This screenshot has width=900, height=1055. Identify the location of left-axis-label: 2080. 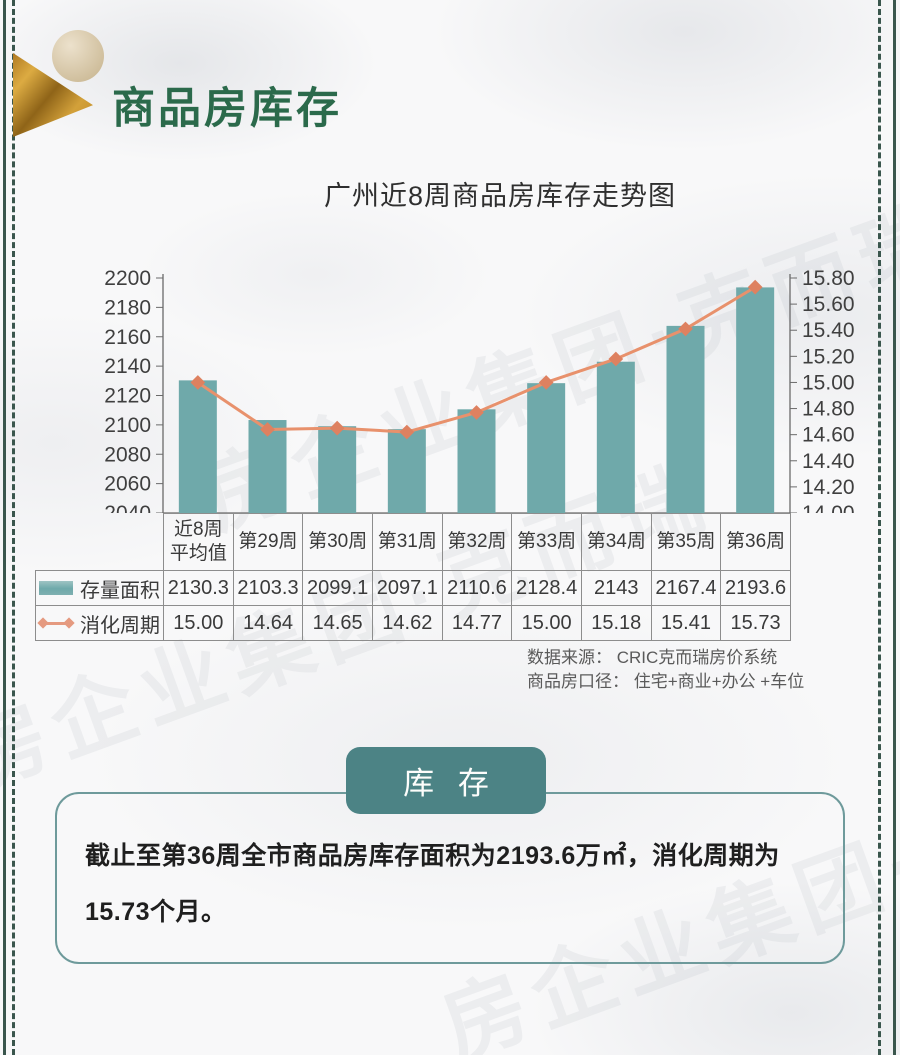
(127, 454).